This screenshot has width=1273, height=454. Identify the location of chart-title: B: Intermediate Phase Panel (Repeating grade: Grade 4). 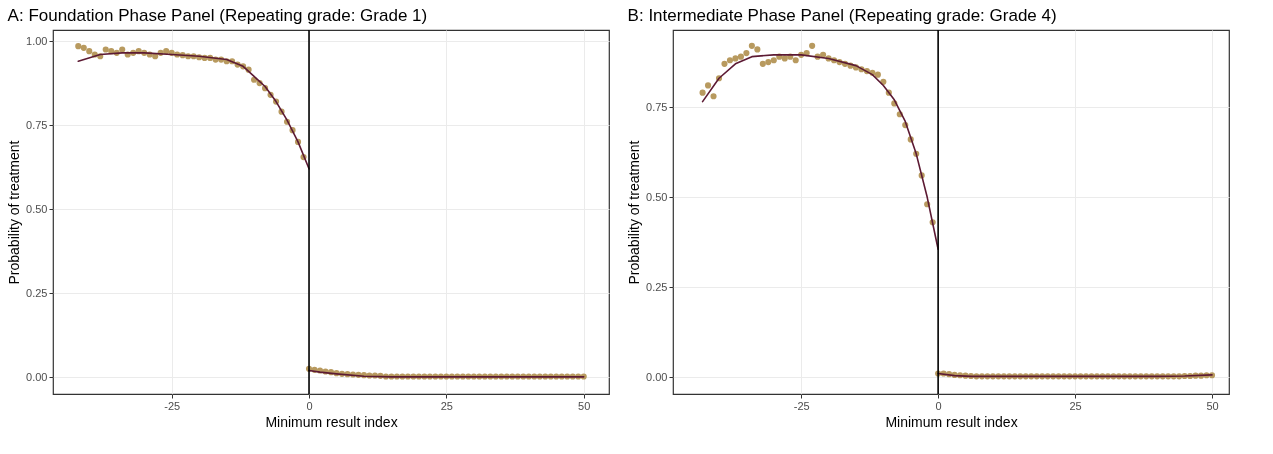
(842, 16).